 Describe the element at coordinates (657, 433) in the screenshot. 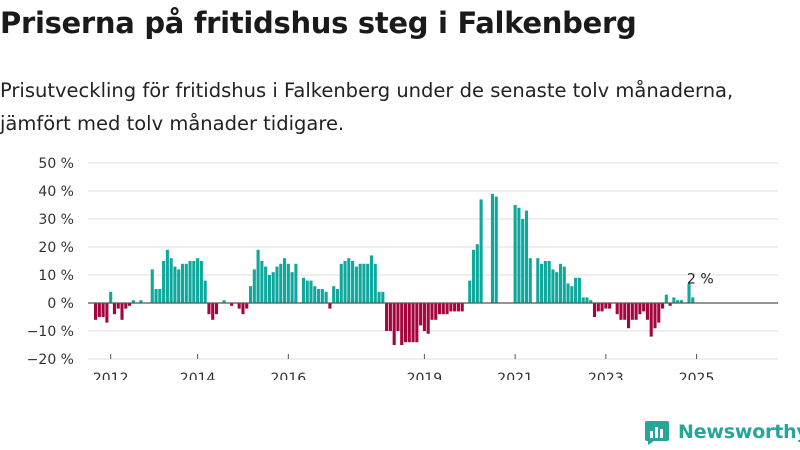

I see `newsworthy-logo-icon` at that location.